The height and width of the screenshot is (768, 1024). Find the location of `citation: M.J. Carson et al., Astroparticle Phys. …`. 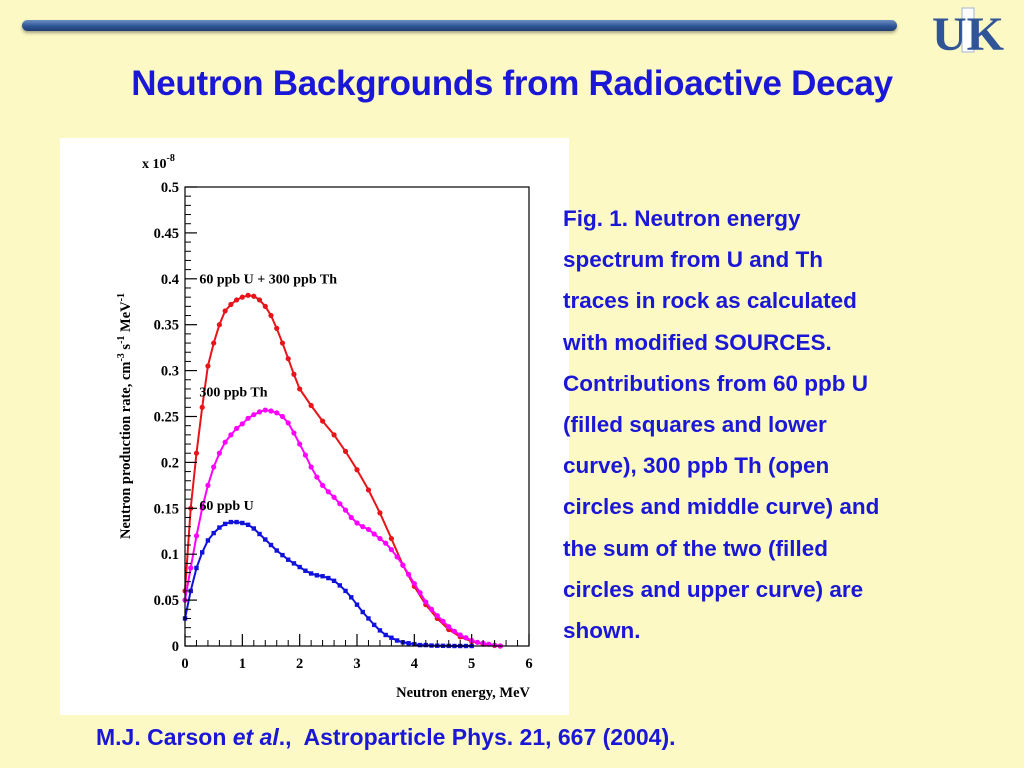

citation: M.J. Carson et al., Astroparticle Phys. … is located at coordinates (386, 737).